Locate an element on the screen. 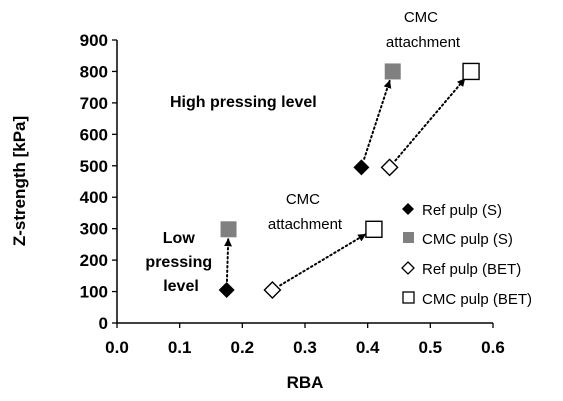 This screenshot has width=563, height=401. annotation-cmc-mid-line-1: CMC is located at coordinates (303, 199).